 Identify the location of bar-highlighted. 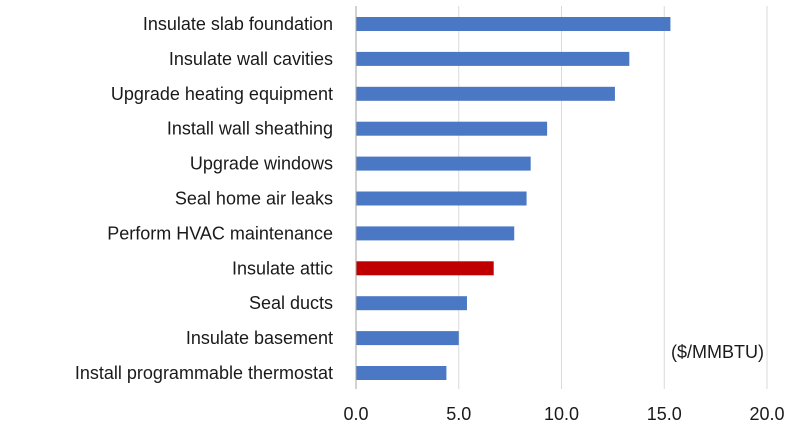
(425, 268).